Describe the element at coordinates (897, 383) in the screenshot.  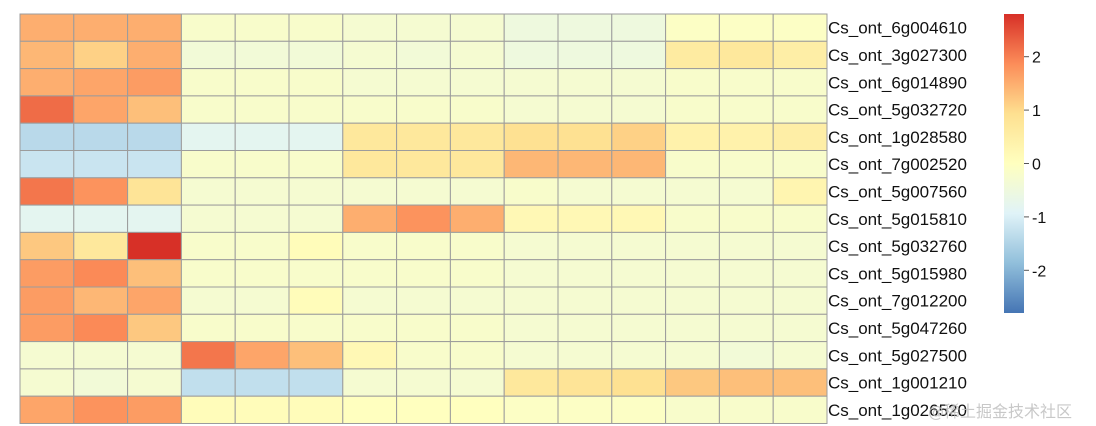
I see `row-label: Cs_ont_1g001210` at that location.